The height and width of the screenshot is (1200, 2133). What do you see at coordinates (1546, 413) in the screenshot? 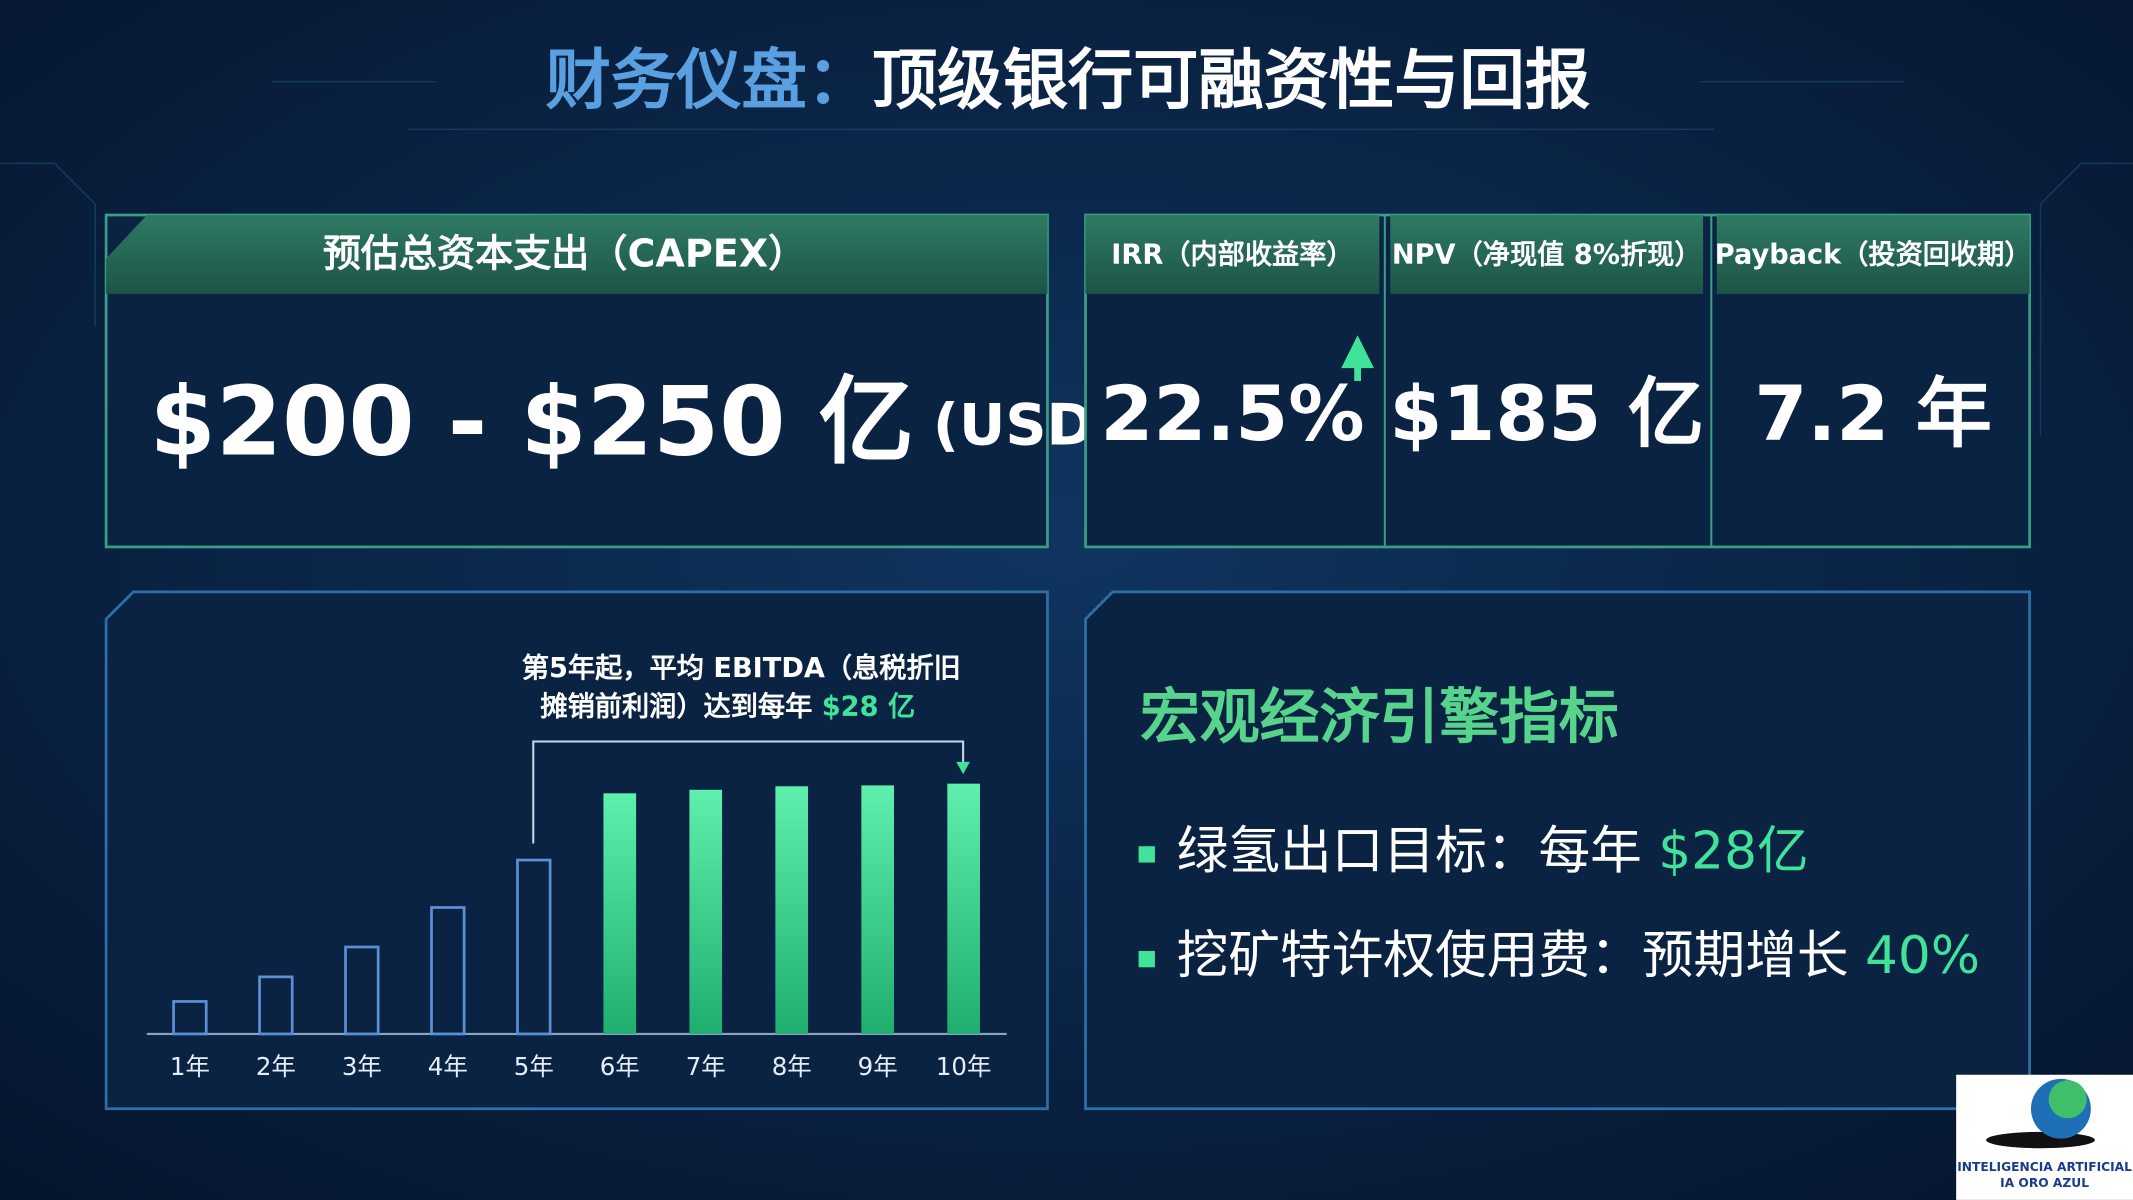
I see `kpi-value: $185 亿` at bounding box center [1546, 413].